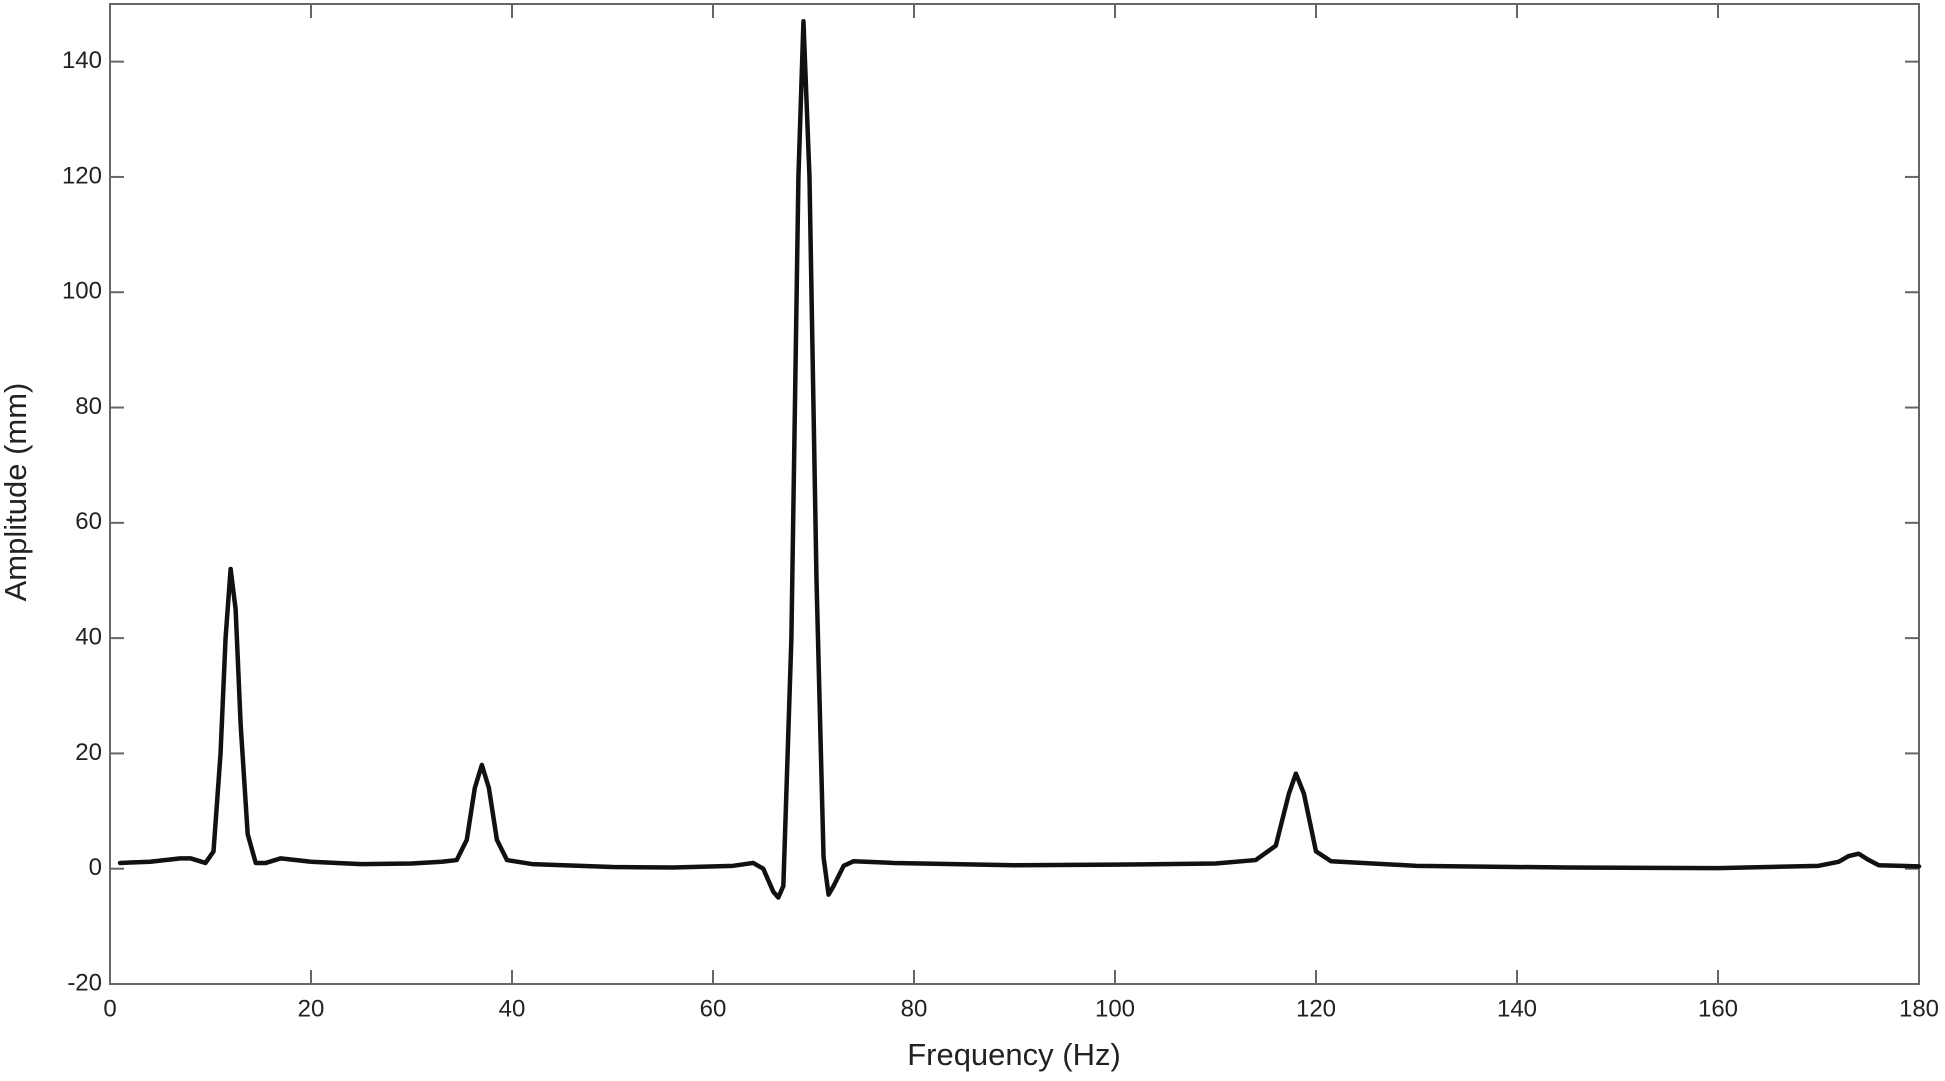 The image size is (1945, 1081). What do you see at coordinates (1718, 1008) in the screenshot?
I see `x-tick-label: 160` at bounding box center [1718, 1008].